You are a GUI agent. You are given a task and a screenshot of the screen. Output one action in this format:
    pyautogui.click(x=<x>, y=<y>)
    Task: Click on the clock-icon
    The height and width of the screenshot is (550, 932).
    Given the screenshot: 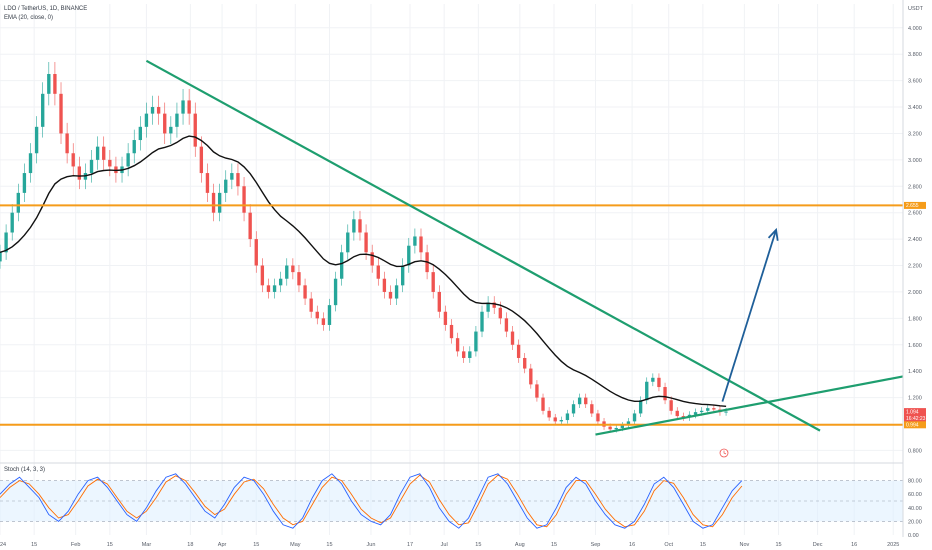 What is the action you would take?
    pyautogui.click(x=724, y=453)
    